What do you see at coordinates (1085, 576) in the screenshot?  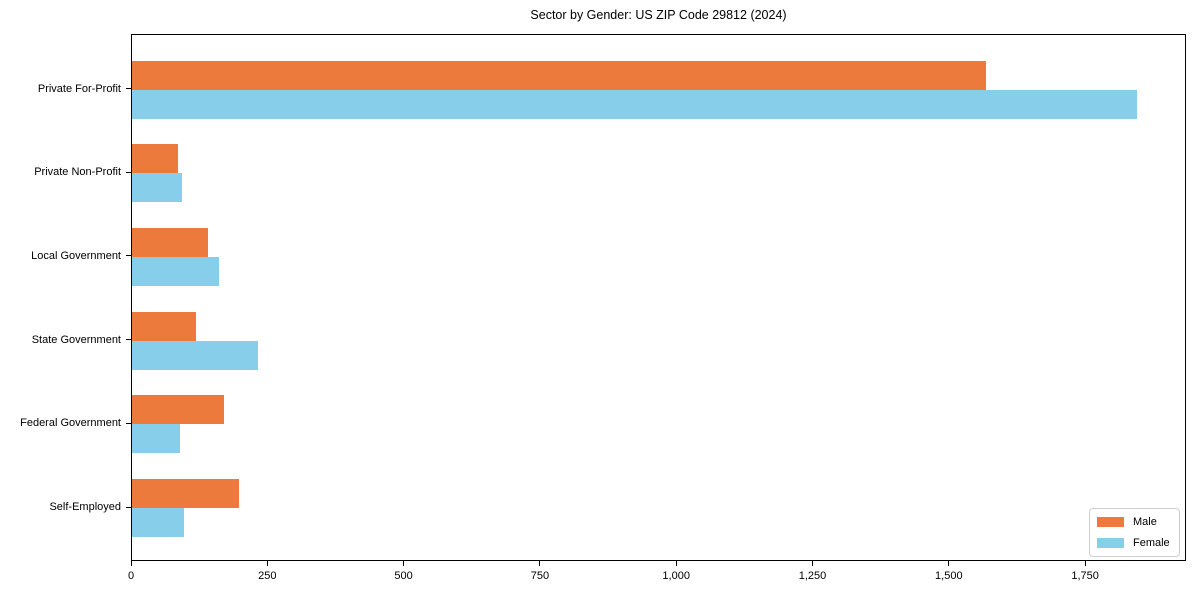 I see `x-tick-label: 1,750` at bounding box center [1085, 576].